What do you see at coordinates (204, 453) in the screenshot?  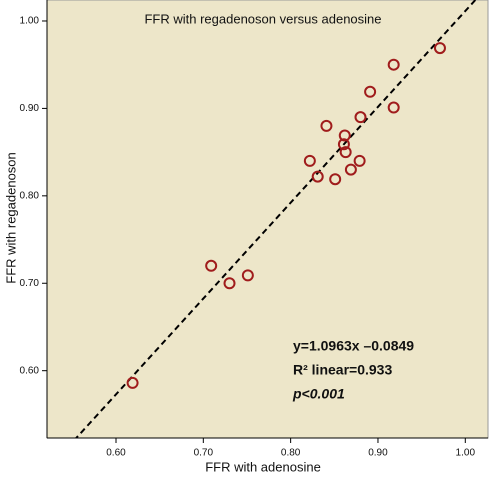 I see `x-tick-label: 0.70` at bounding box center [204, 453].